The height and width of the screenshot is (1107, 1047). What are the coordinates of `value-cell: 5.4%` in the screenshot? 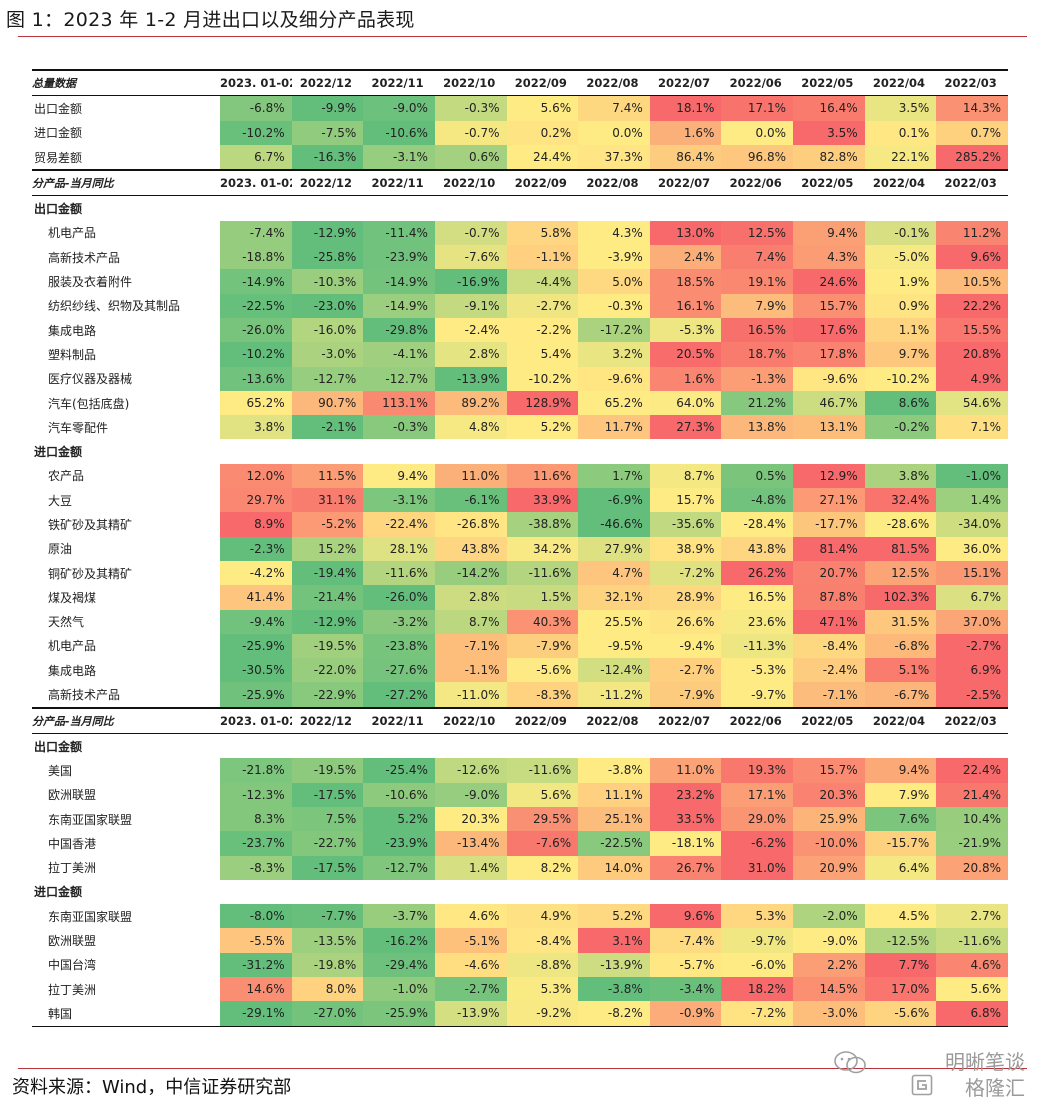 It's located at (542, 354).